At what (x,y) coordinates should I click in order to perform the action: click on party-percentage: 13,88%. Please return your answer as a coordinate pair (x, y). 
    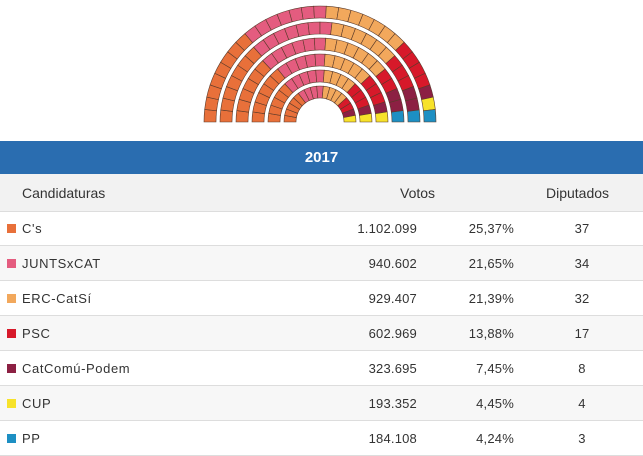
    Looking at the image, I should click on (491, 333).